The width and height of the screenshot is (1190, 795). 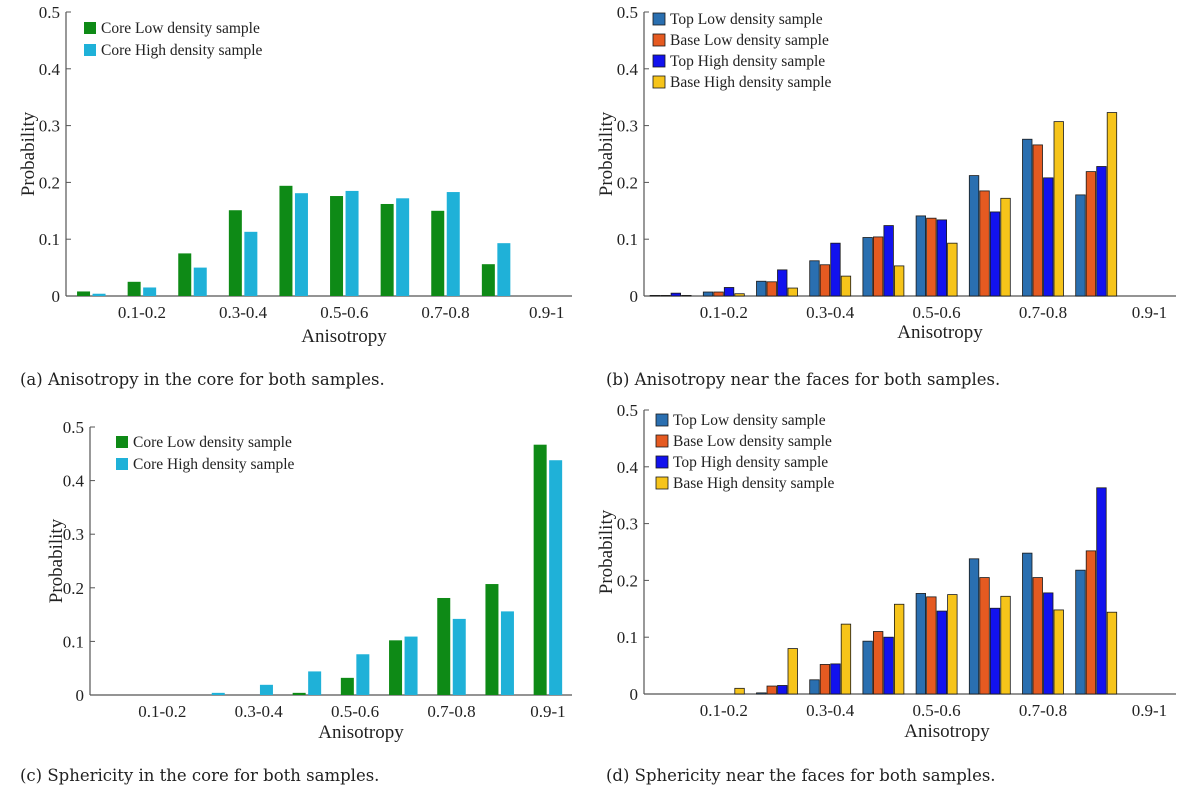 I want to click on legend-label-core_low: Core Low density sample, so click(x=180, y=28).